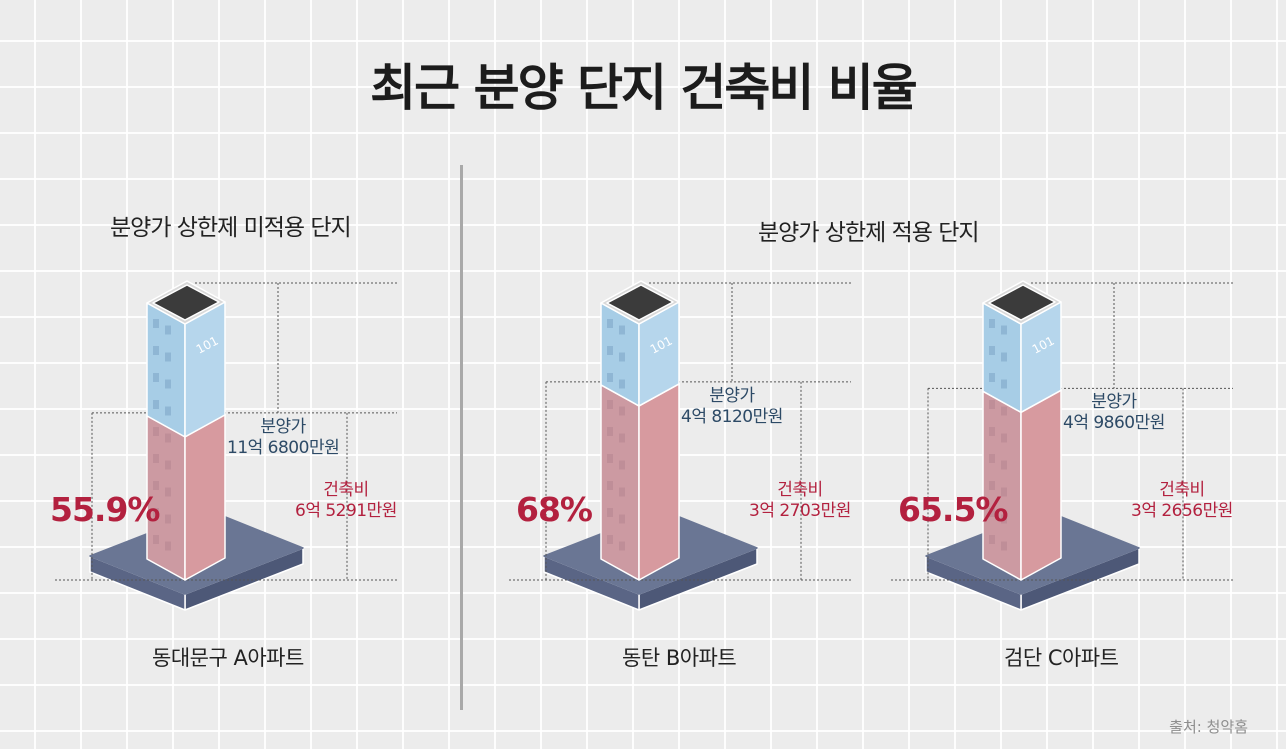 The image size is (1286, 749). What do you see at coordinates (953, 509) in the screenshot?
I see `cost-ratio-label: 65.5%` at bounding box center [953, 509].